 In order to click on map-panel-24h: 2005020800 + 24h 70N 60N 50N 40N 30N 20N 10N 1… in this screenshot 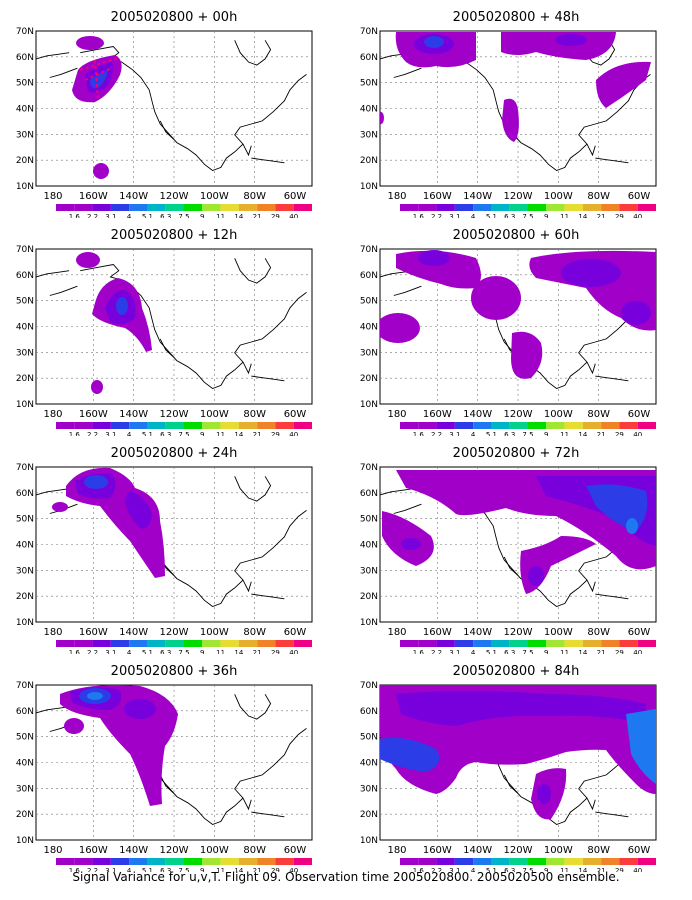, I will do `click(164, 550)`.